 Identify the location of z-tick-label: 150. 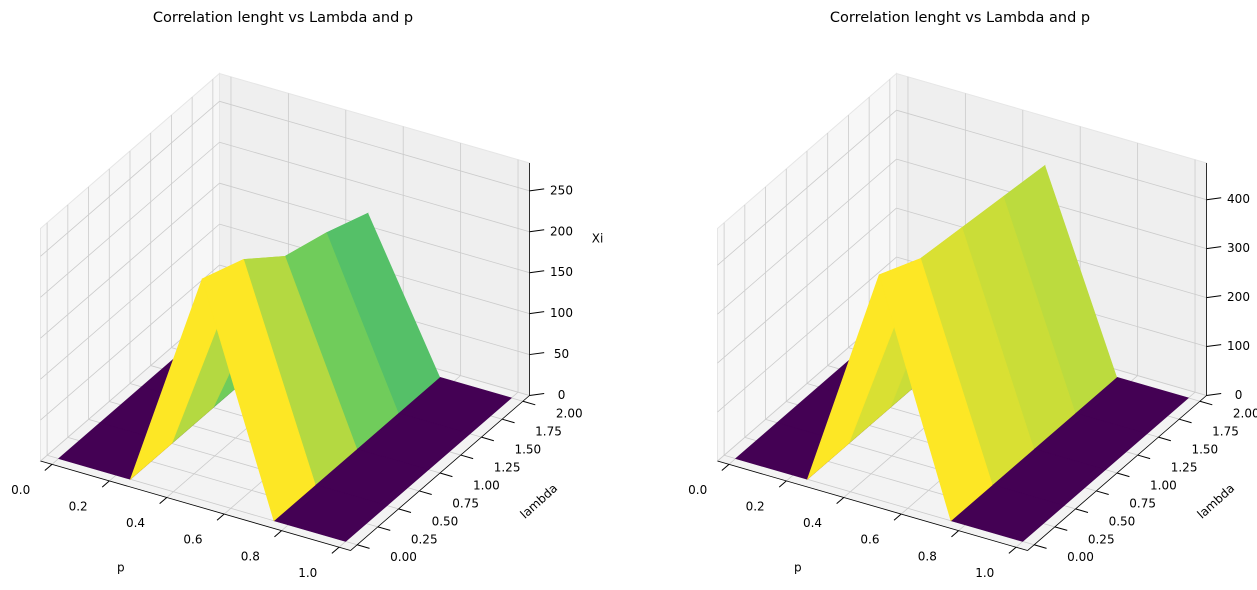
(561, 272).